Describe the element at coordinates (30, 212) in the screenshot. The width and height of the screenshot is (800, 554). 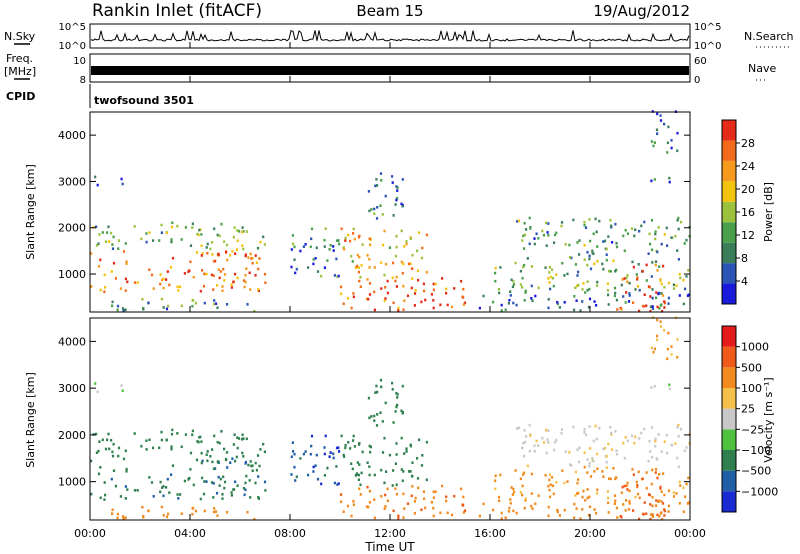
I see `power-y-axis-label: Slant Range [km]` at that location.